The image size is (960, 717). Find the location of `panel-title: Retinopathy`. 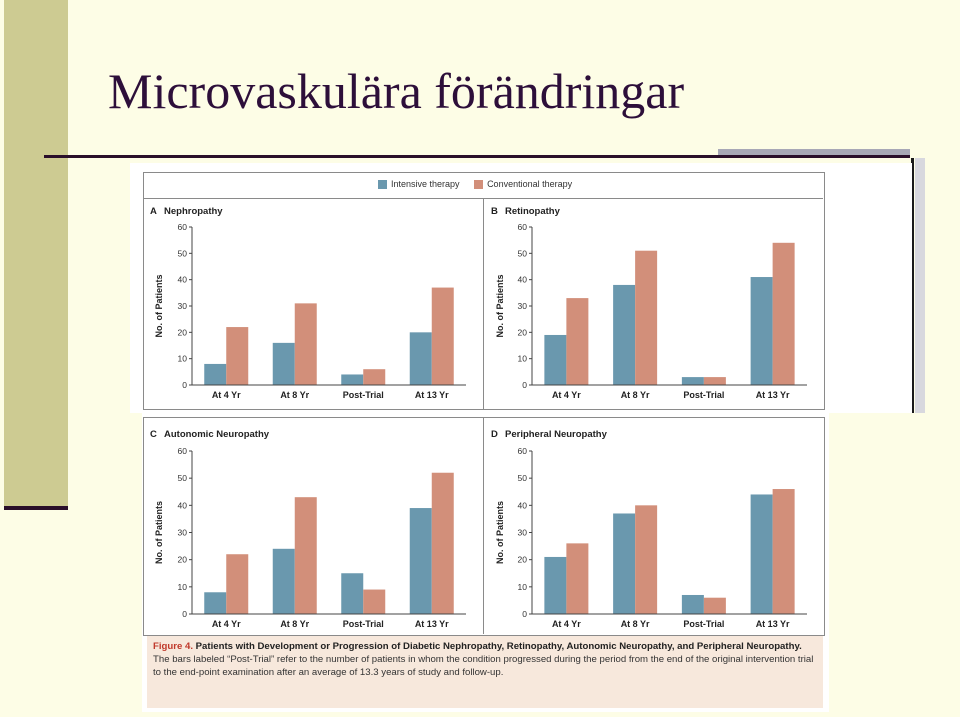

panel-title: Retinopathy is located at coordinates (533, 211).